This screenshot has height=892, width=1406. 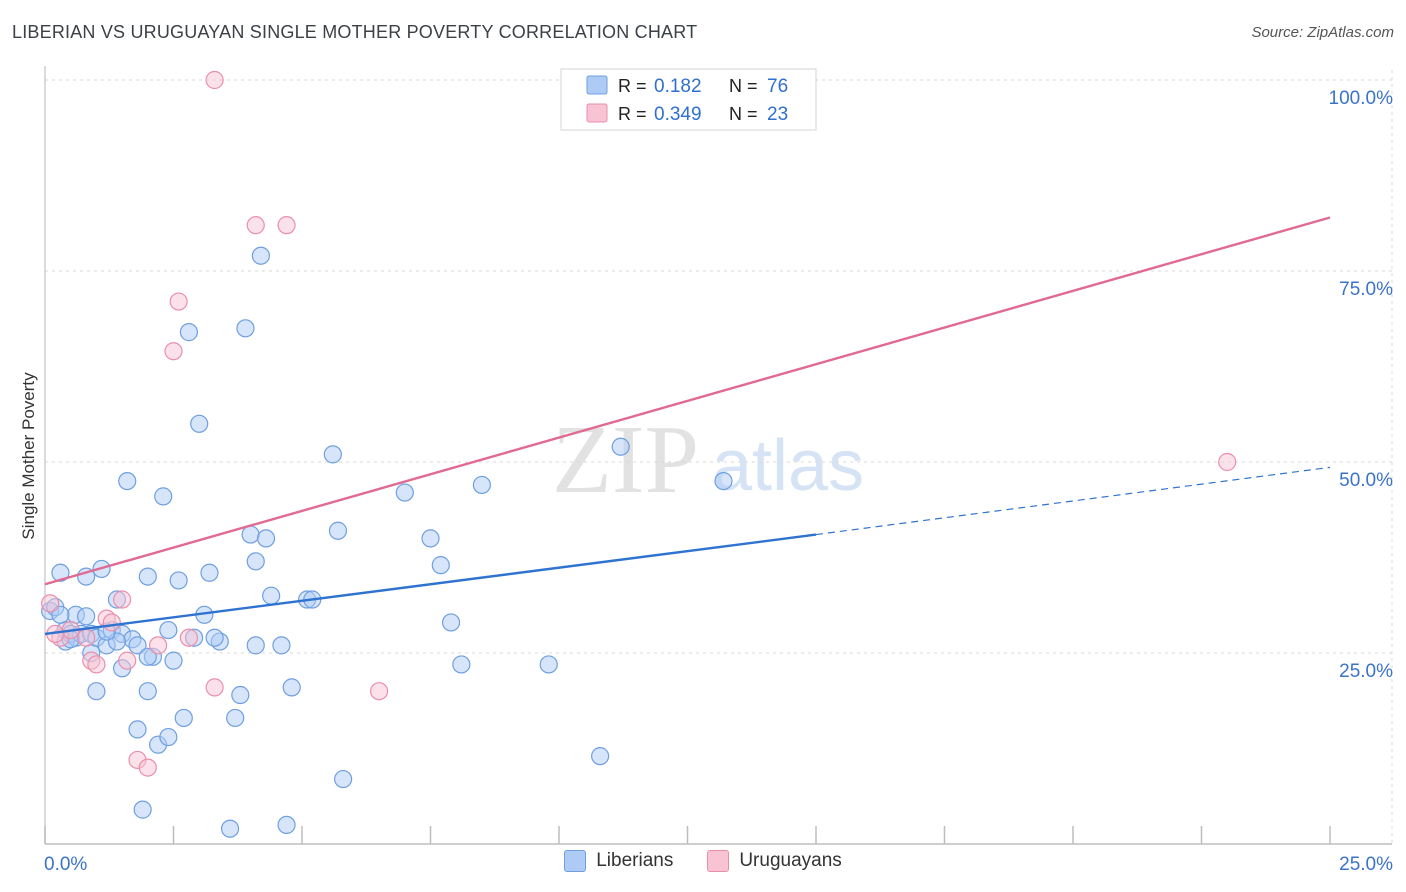 I want to click on legend-n-label-1: N =, so click(x=743, y=86).